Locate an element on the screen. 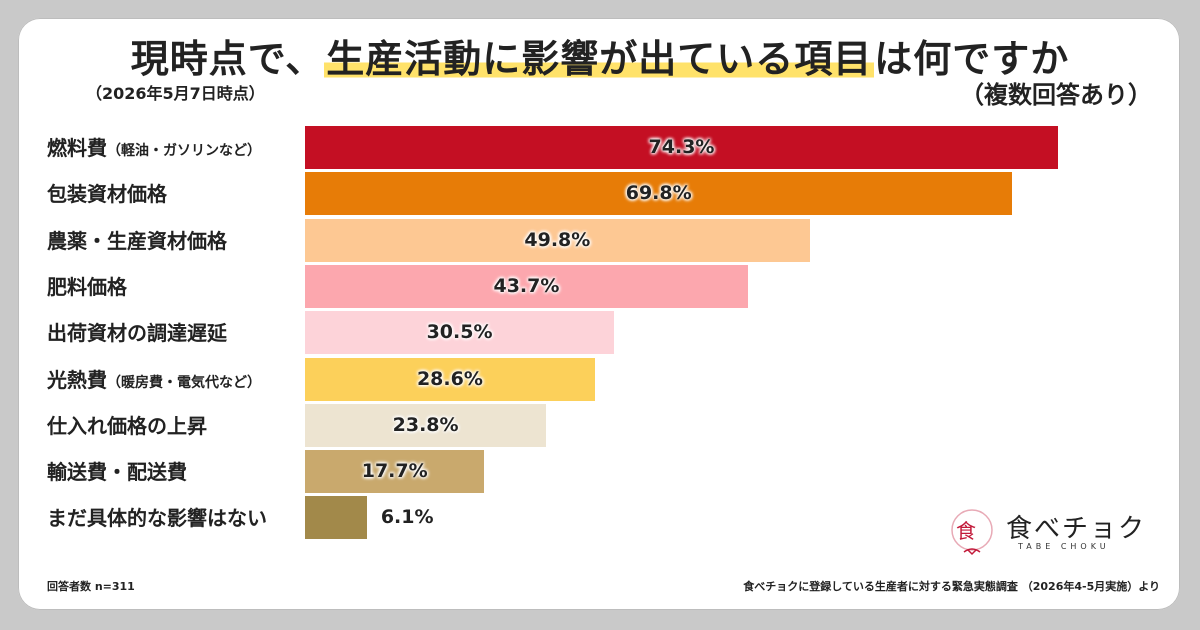  svg-text: 食 is located at coordinates (966, 531).